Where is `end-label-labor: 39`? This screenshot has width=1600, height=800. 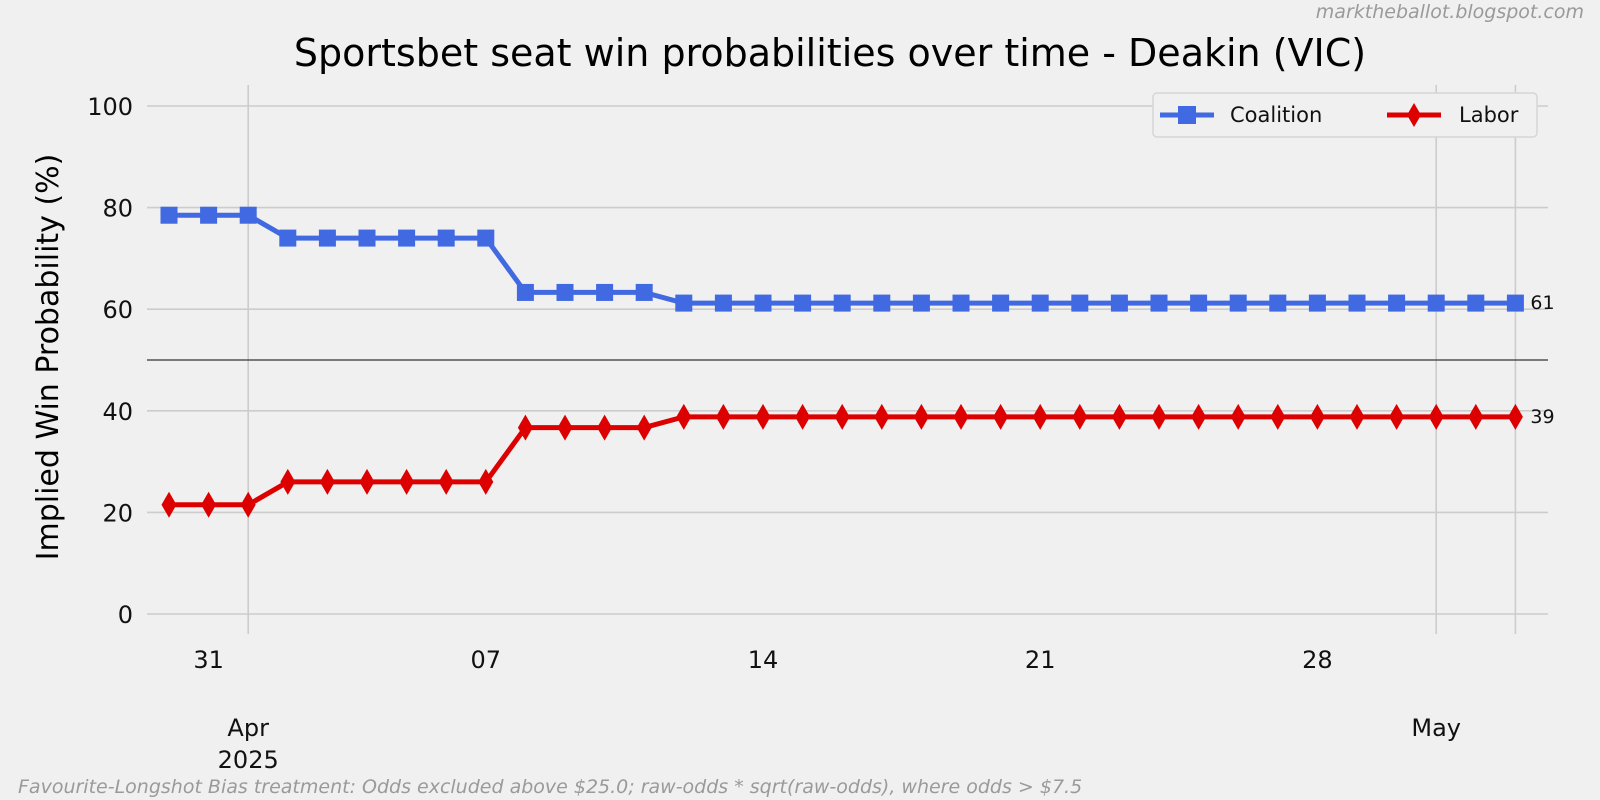 end-label-labor: 39 is located at coordinates (1542, 417).